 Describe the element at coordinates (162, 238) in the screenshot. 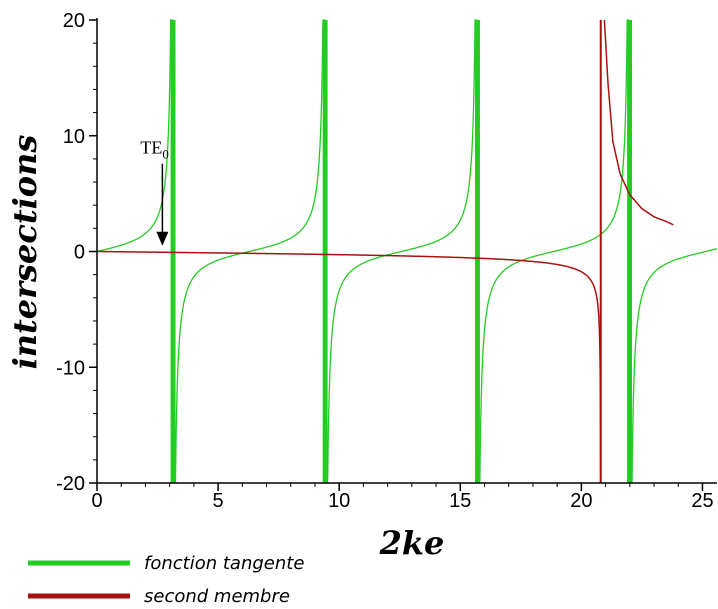

I see `annotation-arrow-head` at that location.